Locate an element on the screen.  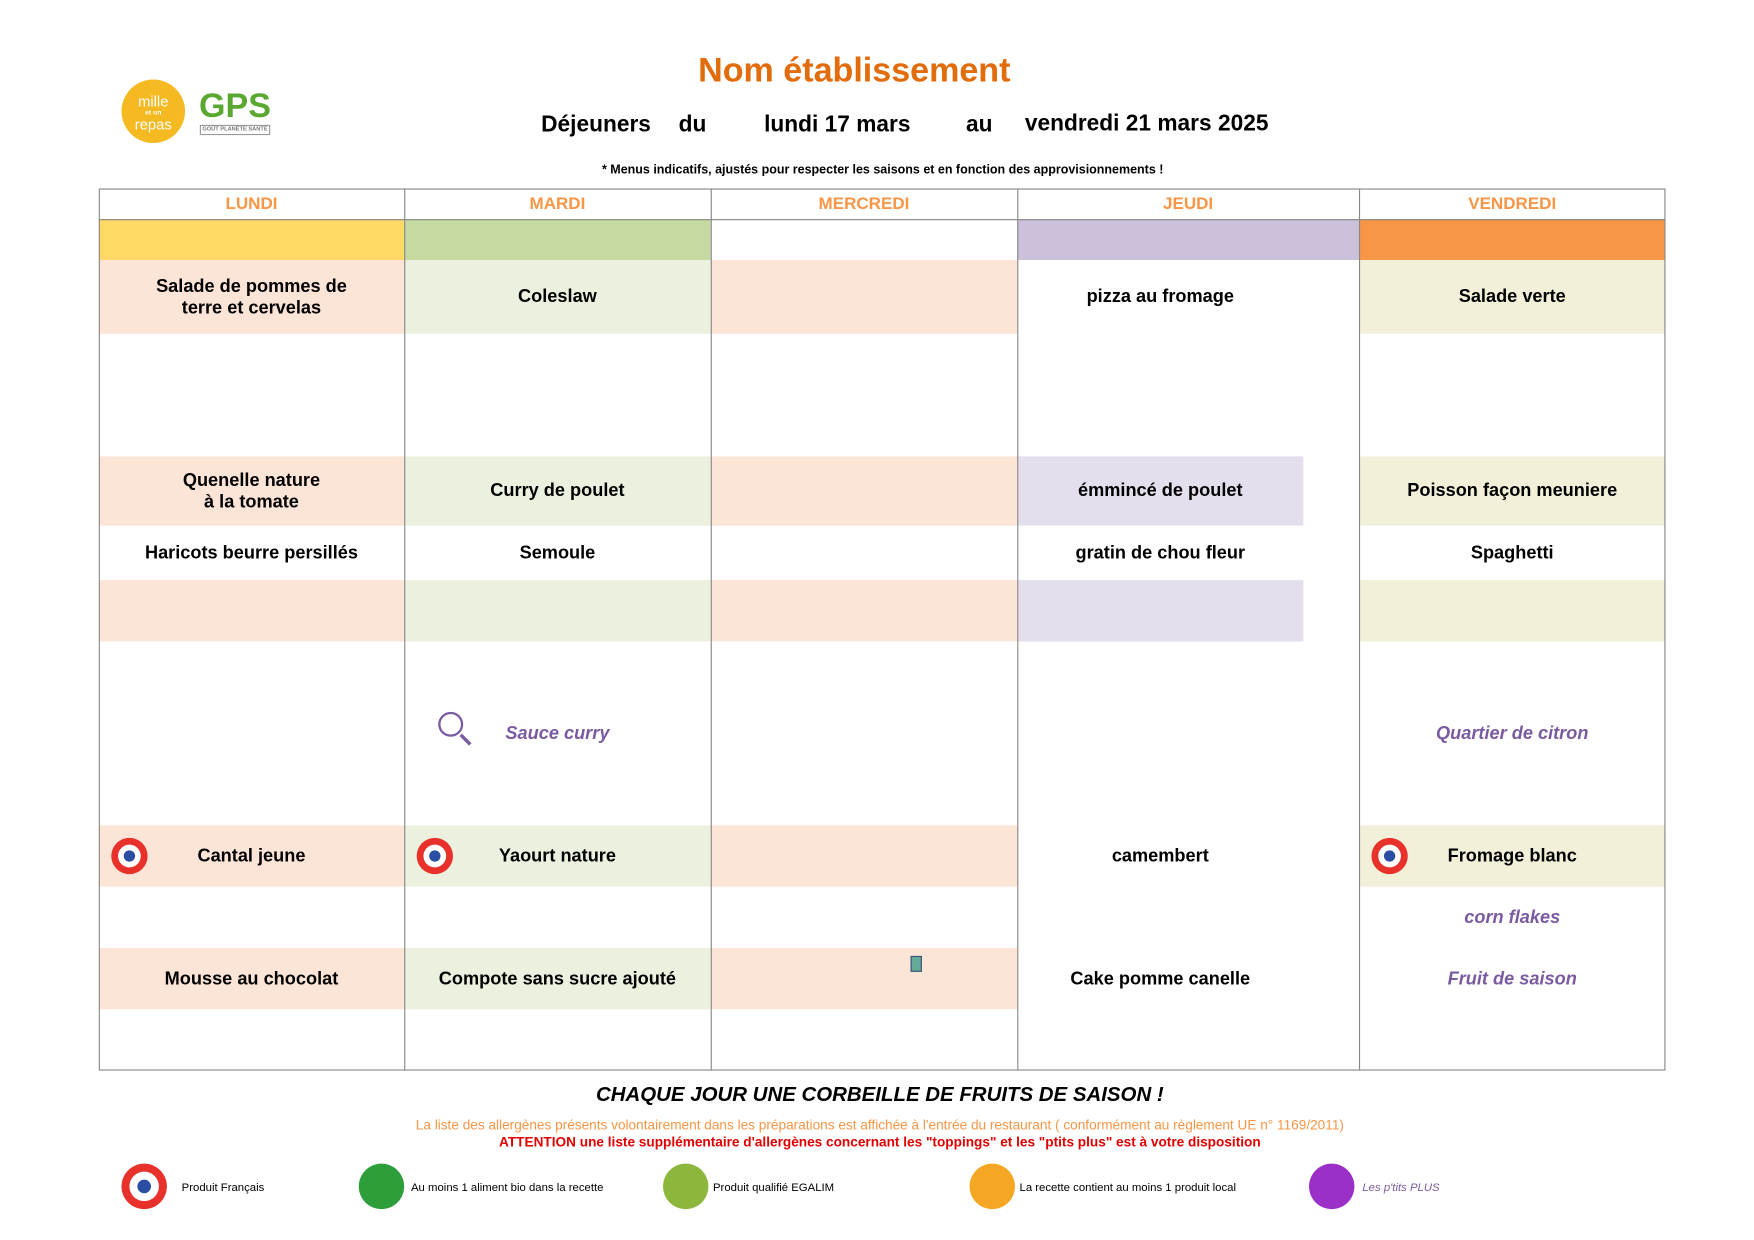
menu-item: Poisson façon meuniere is located at coordinates (1512, 491).